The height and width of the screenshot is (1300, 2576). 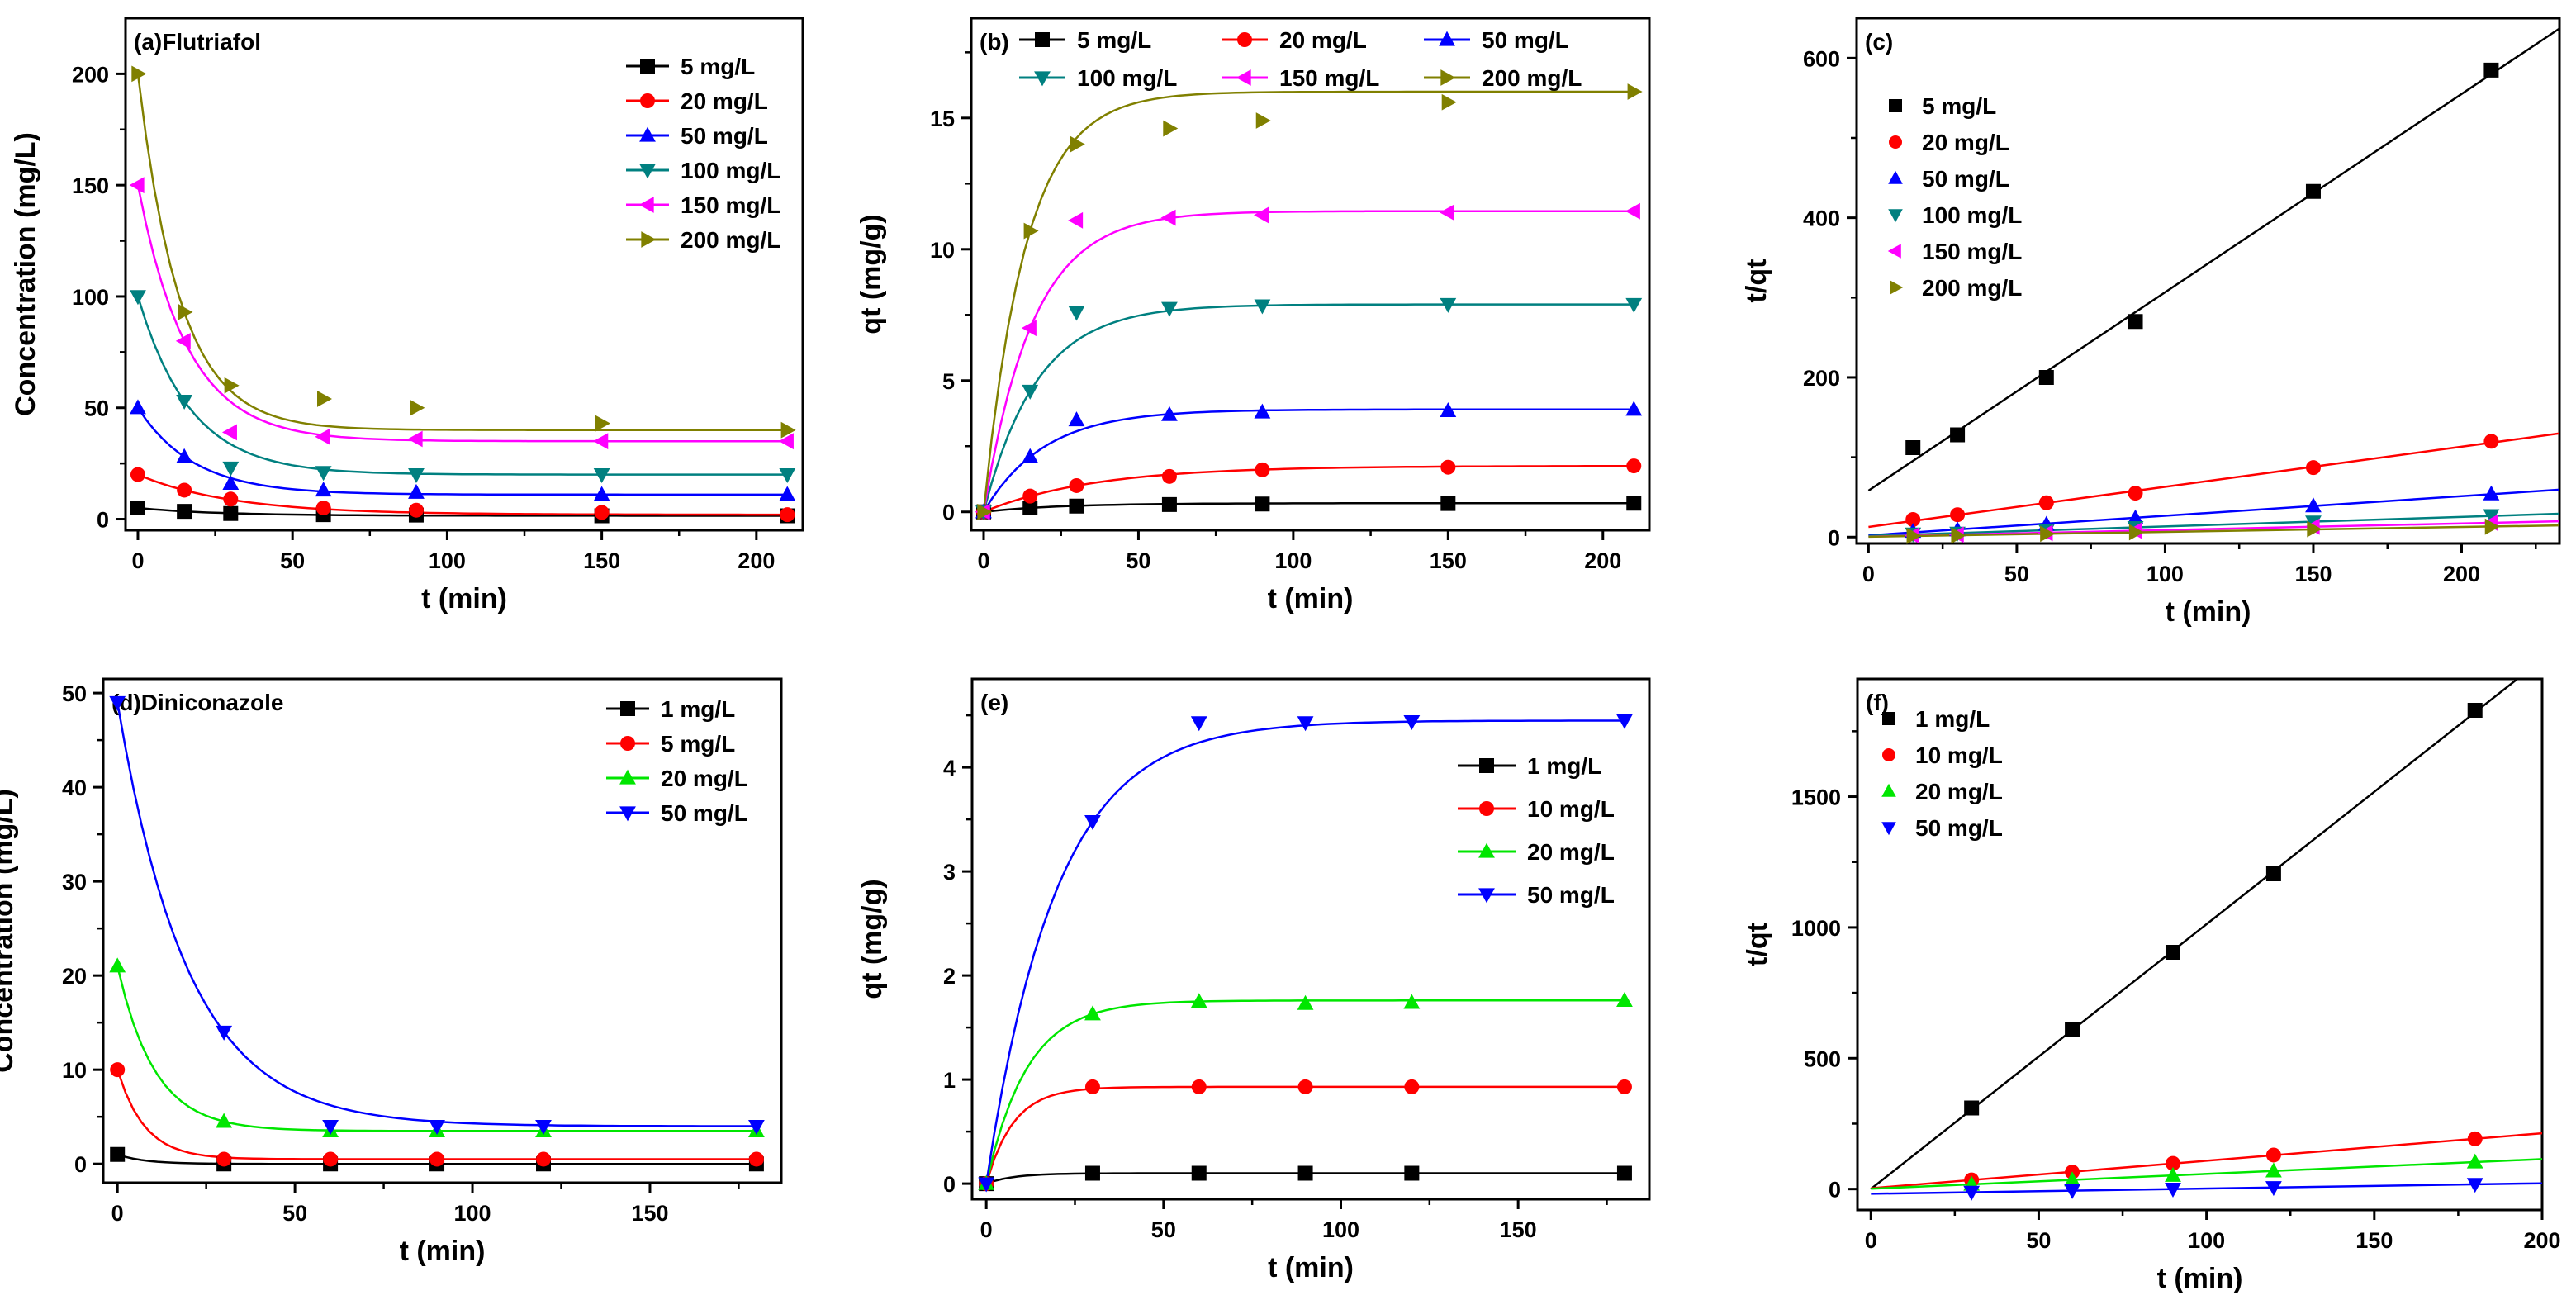 I want to click on x-tick-label: 100, so click(x=472, y=1214).